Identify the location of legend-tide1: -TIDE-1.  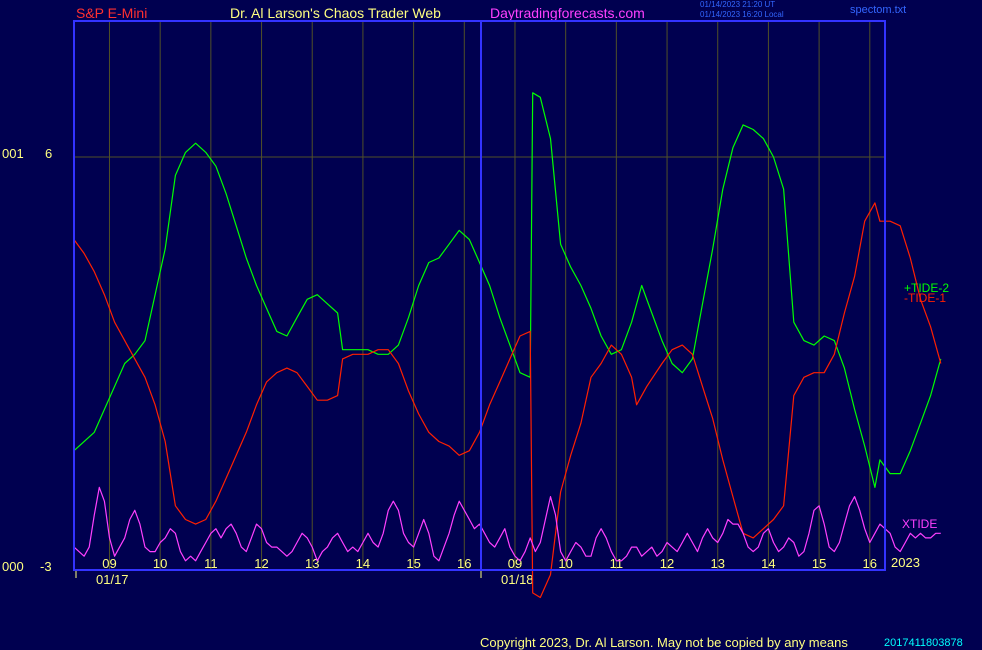
(925, 298).